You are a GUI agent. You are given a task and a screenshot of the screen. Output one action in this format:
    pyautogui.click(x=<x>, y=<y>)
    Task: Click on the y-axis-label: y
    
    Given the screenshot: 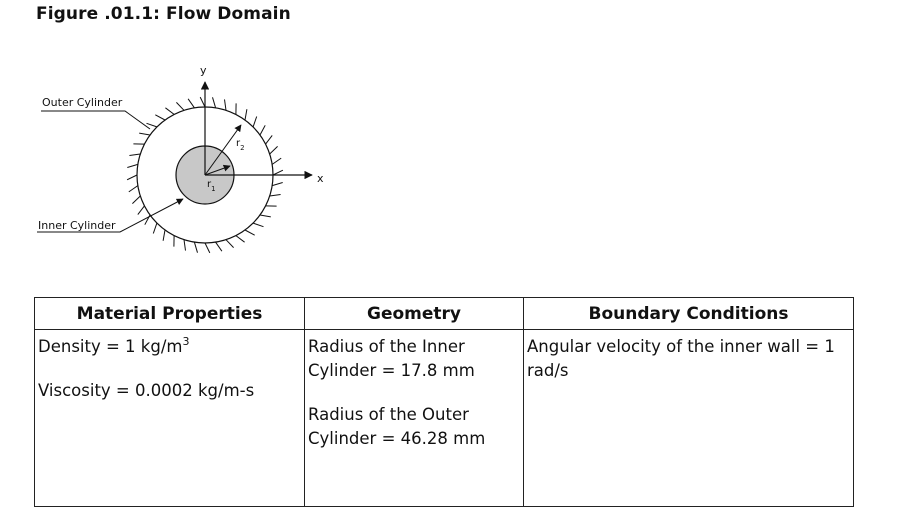 What is the action you would take?
    pyautogui.click(x=203, y=70)
    